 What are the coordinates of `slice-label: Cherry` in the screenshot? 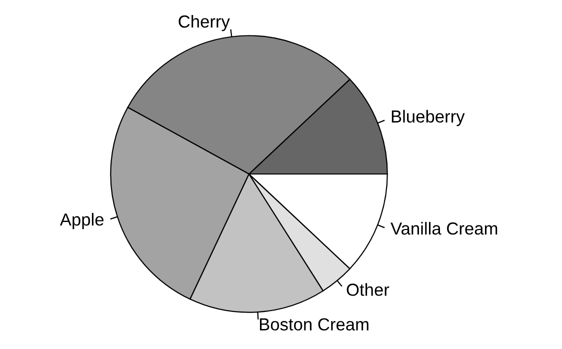 It's located at (204, 23).